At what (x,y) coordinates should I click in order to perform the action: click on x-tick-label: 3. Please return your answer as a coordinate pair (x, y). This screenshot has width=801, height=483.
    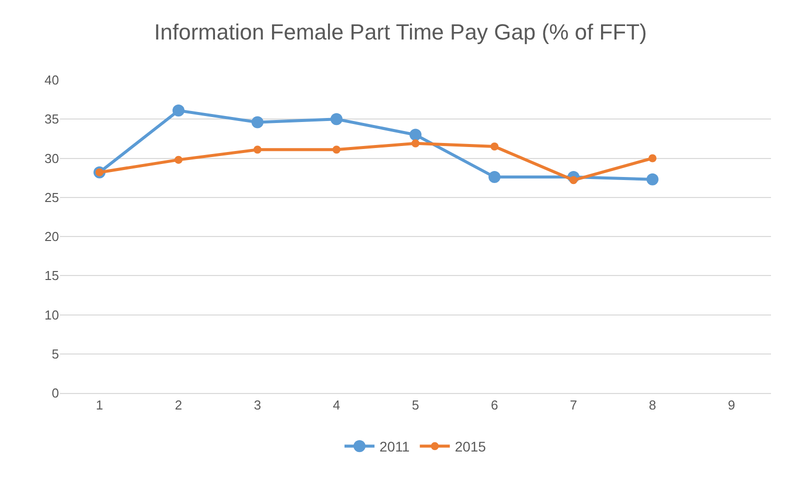
    Looking at the image, I should click on (258, 405).